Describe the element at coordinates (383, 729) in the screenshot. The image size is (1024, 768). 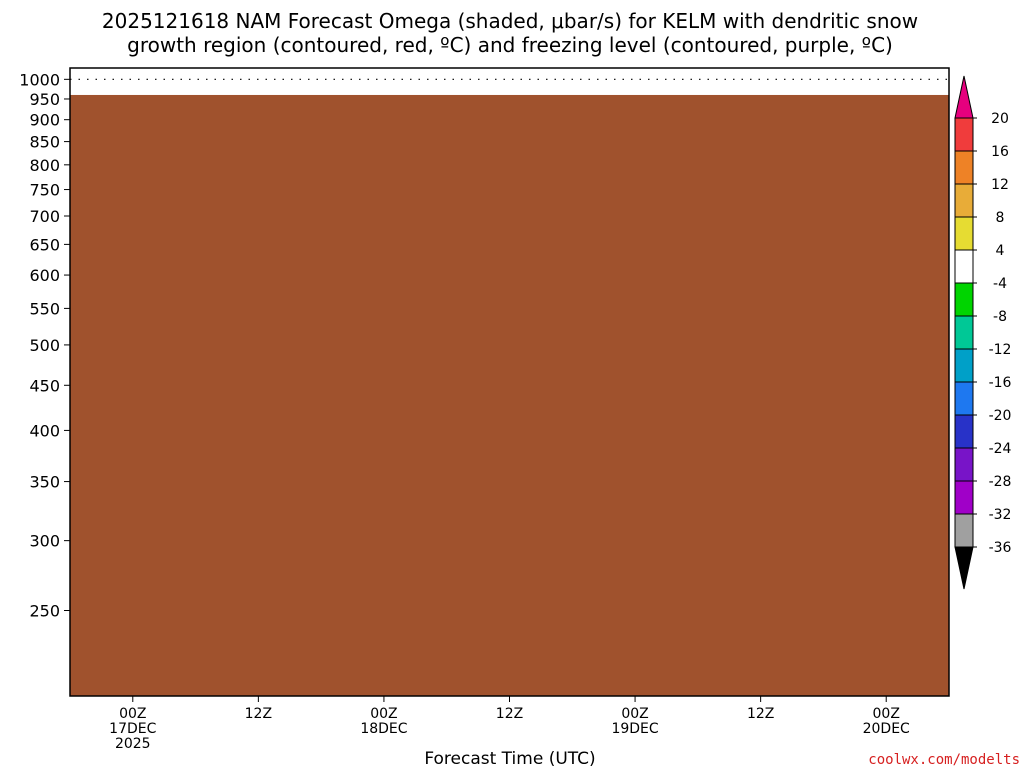
I see `x-tick-label: 18DEC` at that location.